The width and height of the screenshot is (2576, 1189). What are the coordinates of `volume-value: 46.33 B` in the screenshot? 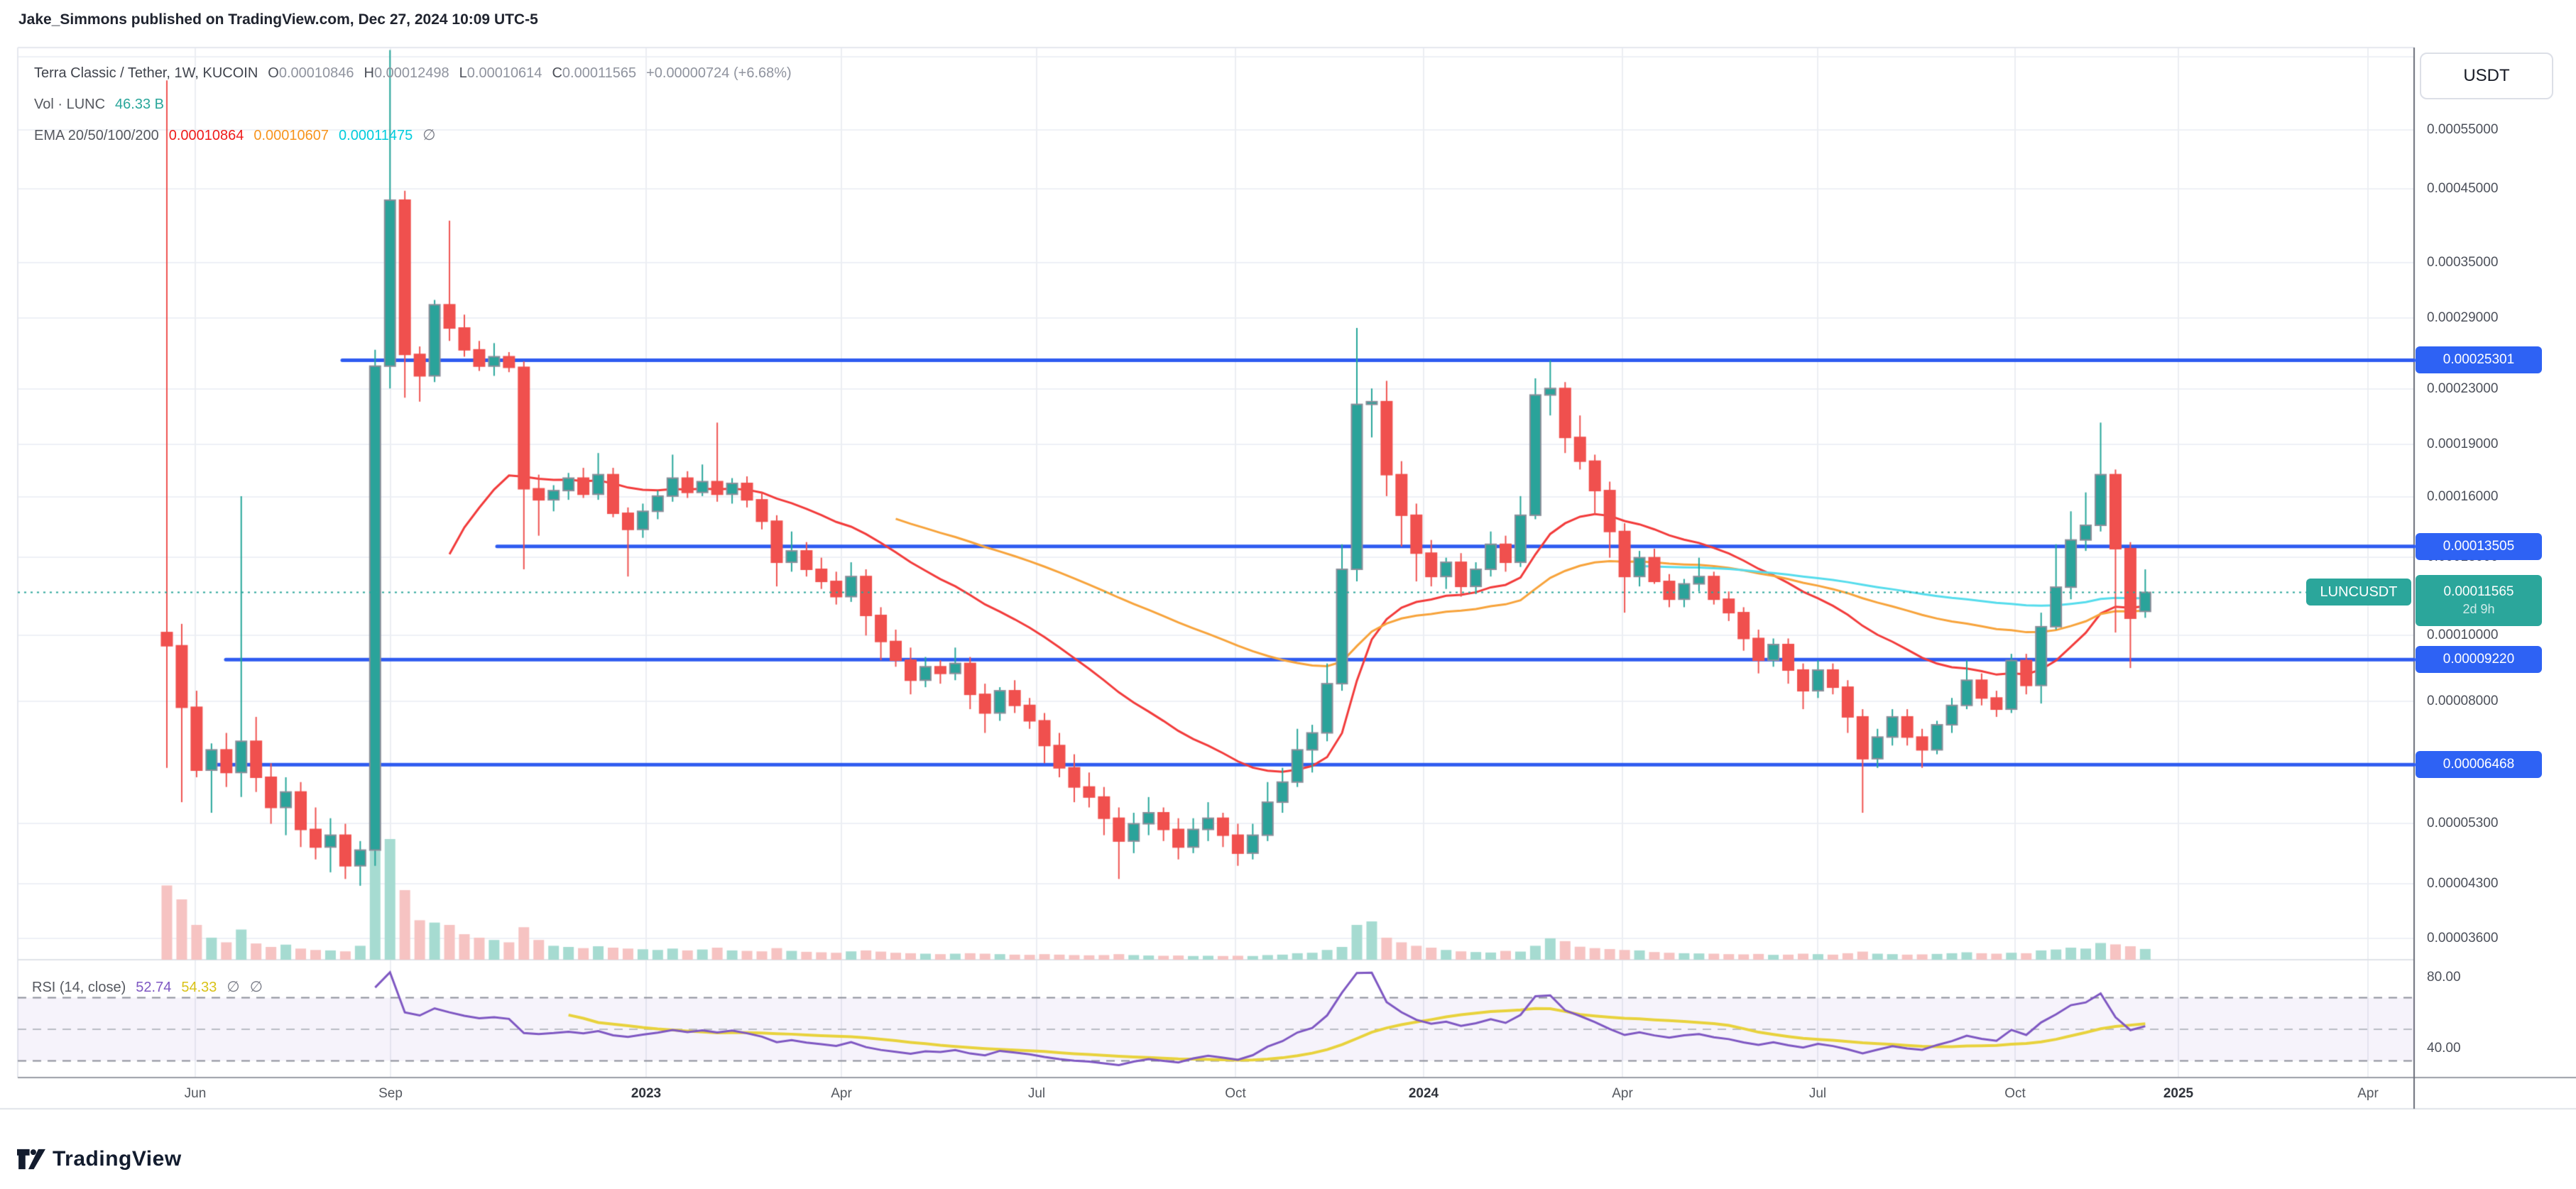 It's located at (139, 104).